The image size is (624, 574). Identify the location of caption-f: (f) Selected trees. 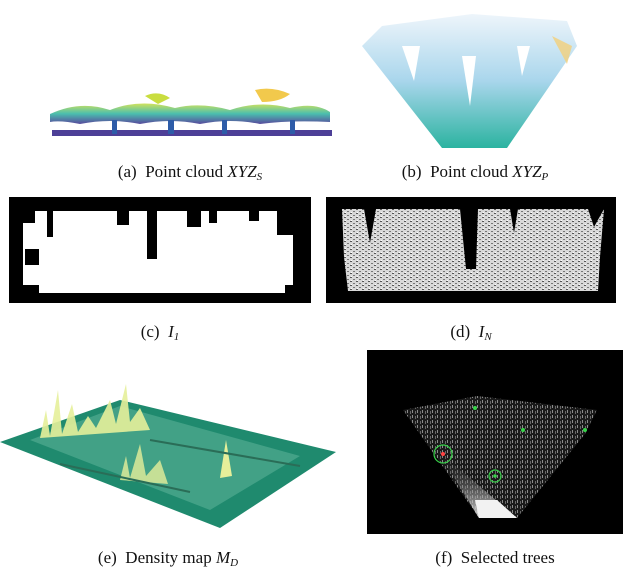
(495, 557).